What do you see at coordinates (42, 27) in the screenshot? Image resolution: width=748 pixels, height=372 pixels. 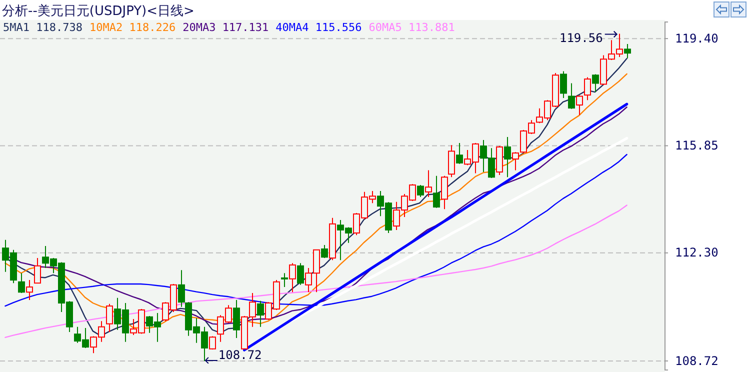 I see `text: 5MA1 118.738` at bounding box center [42, 27].